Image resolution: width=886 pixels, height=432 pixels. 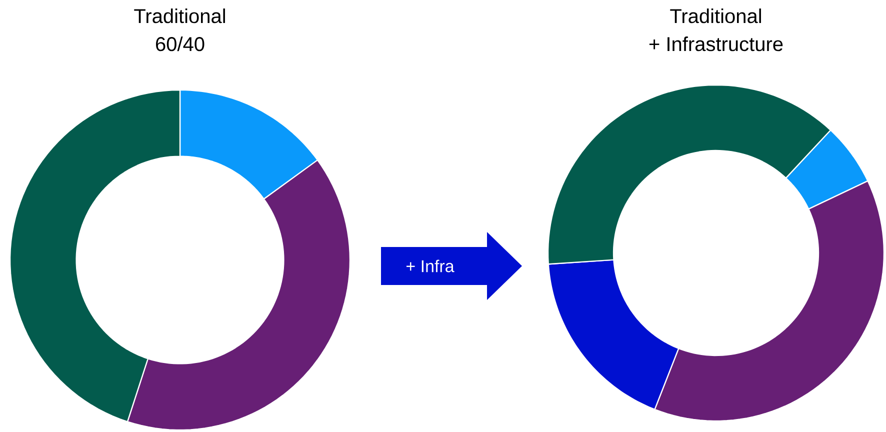 What do you see at coordinates (430, 266) in the screenshot?
I see `text: + Infra` at bounding box center [430, 266].